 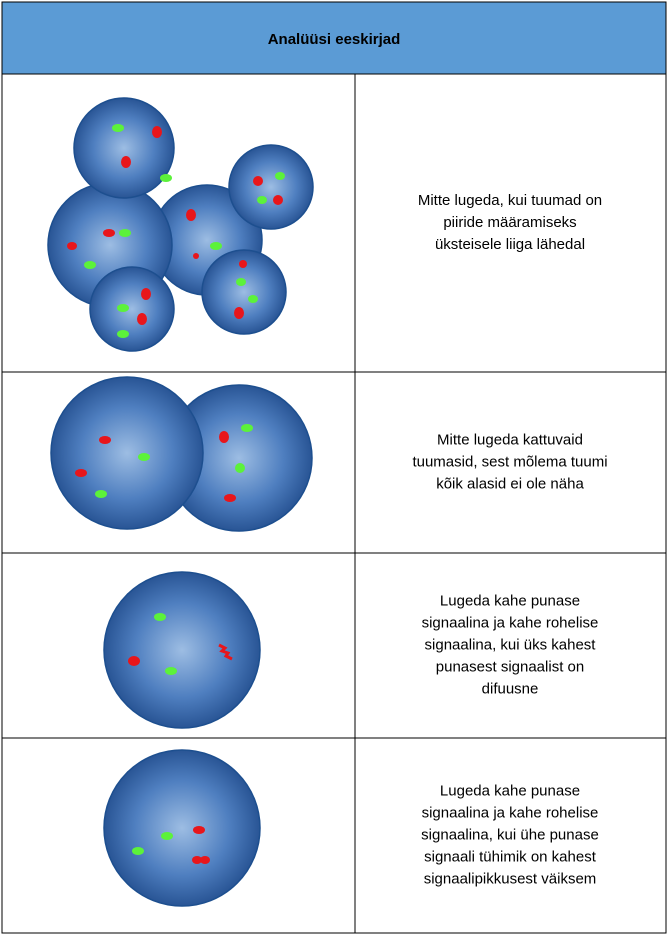 I want to click on rule-text-line: Mitte lugeda kattuvaid, so click(x=510, y=439).